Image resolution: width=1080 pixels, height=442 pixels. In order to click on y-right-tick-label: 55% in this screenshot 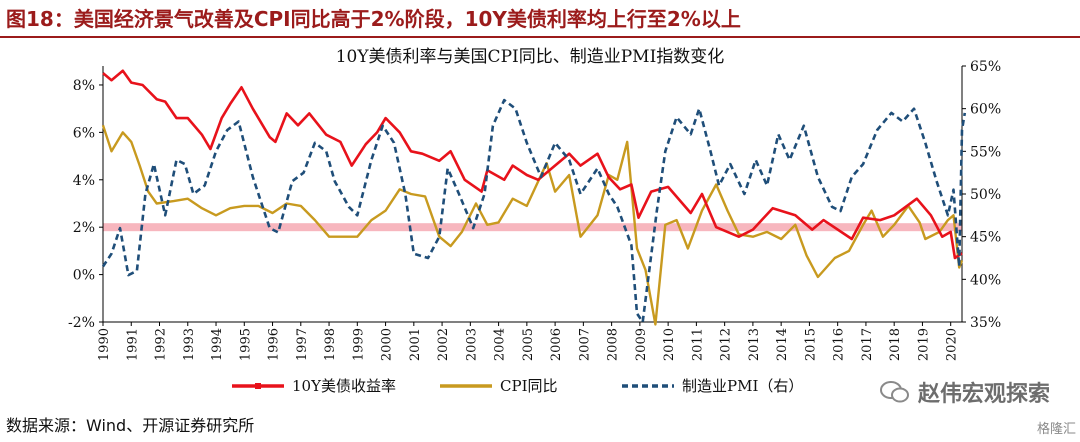, I will do `click(985, 152)`.